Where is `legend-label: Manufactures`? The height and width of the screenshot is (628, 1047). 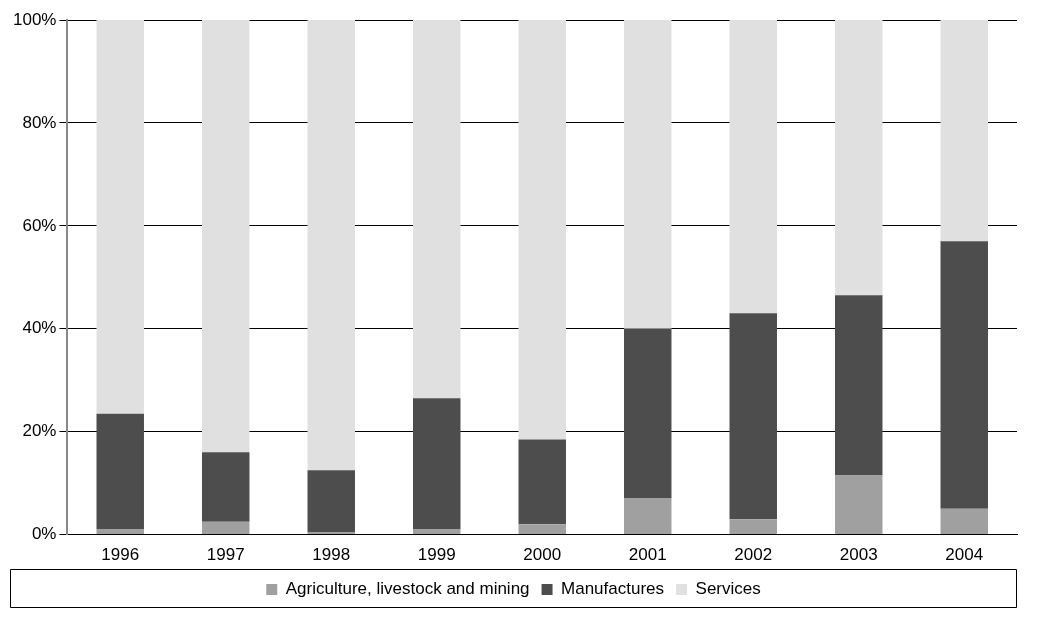 legend-label: Manufactures is located at coordinates (613, 589).